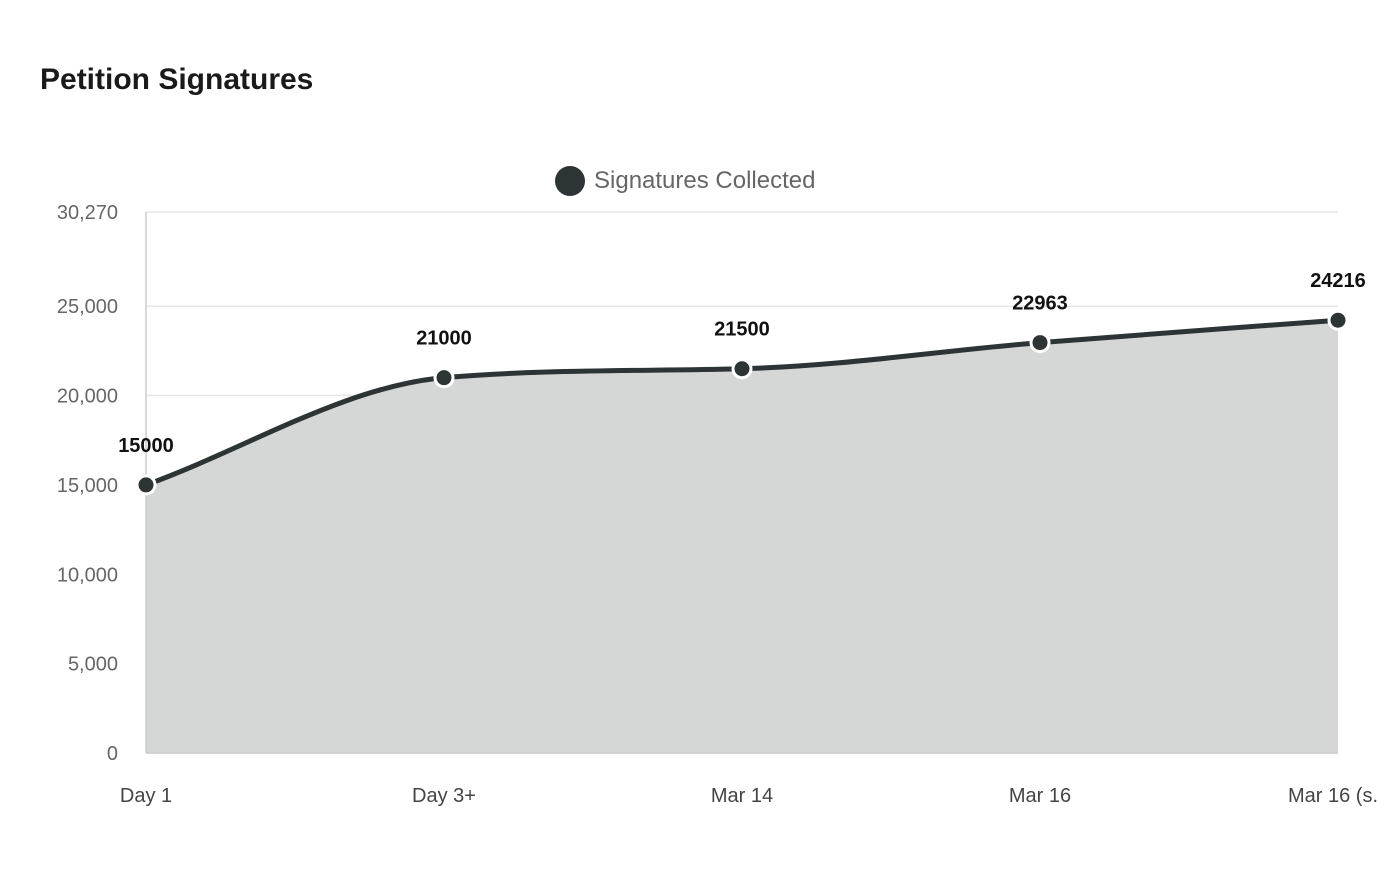 Image resolution: width=1400 pixels, height=880 pixels. What do you see at coordinates (742, 330) in the screenshot?
I see `data-label: 21500` at bounding box center [742, 330].